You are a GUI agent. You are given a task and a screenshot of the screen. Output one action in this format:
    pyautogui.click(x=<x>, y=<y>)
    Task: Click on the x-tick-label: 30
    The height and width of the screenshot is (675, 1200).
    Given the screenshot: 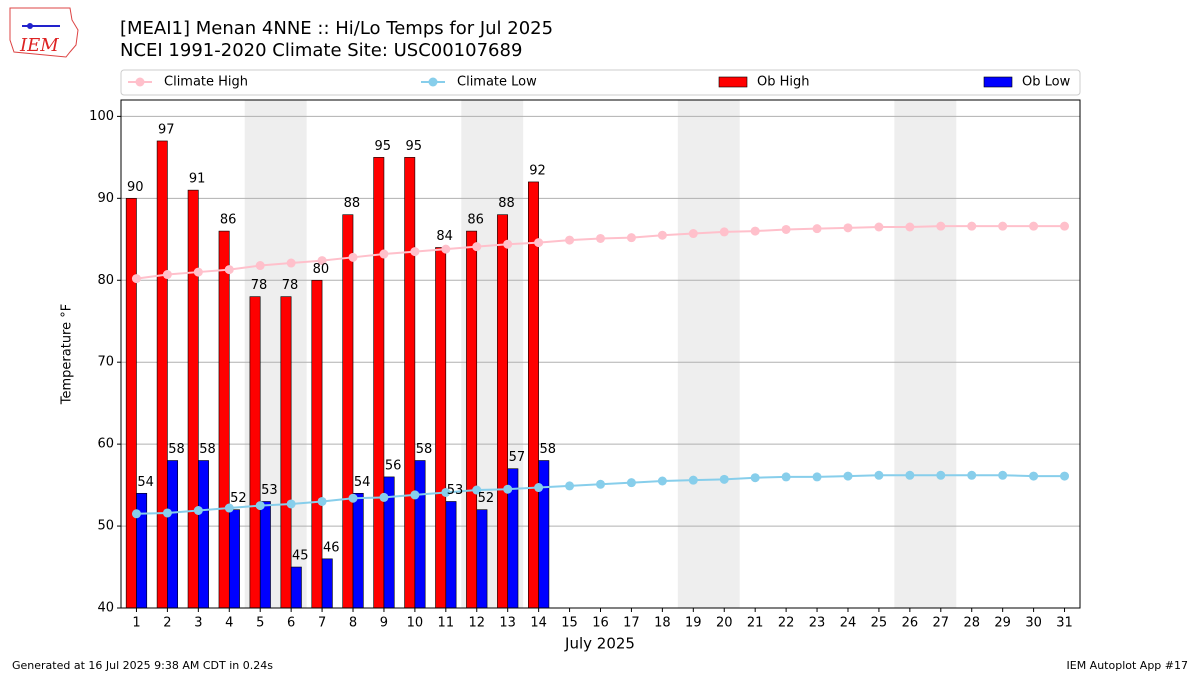 What is the action you would take?
    pyautogui.click(x=1033, y=623)
    